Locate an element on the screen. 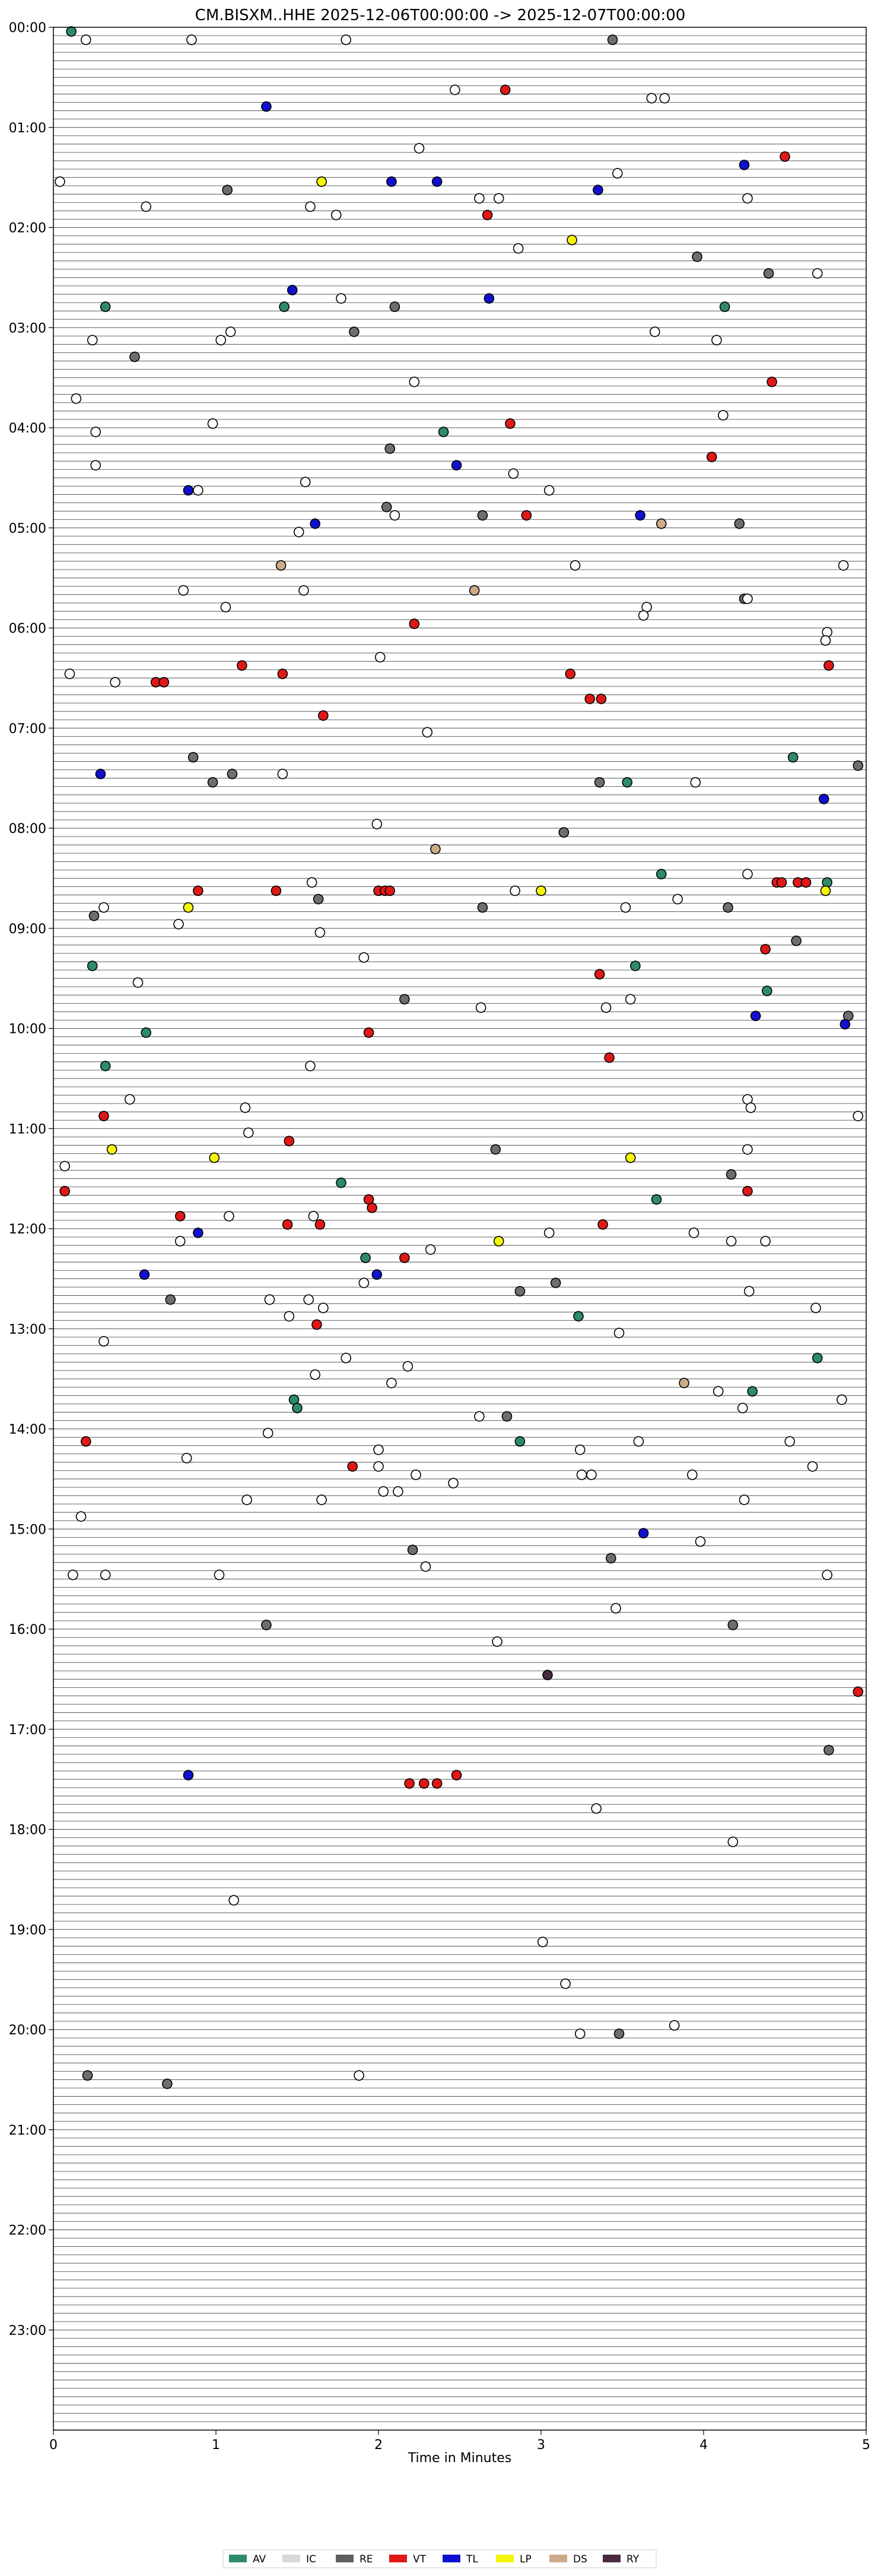 The image size is (881, 2576). legend-swatch-vt is located at coordinates (398, 2558).